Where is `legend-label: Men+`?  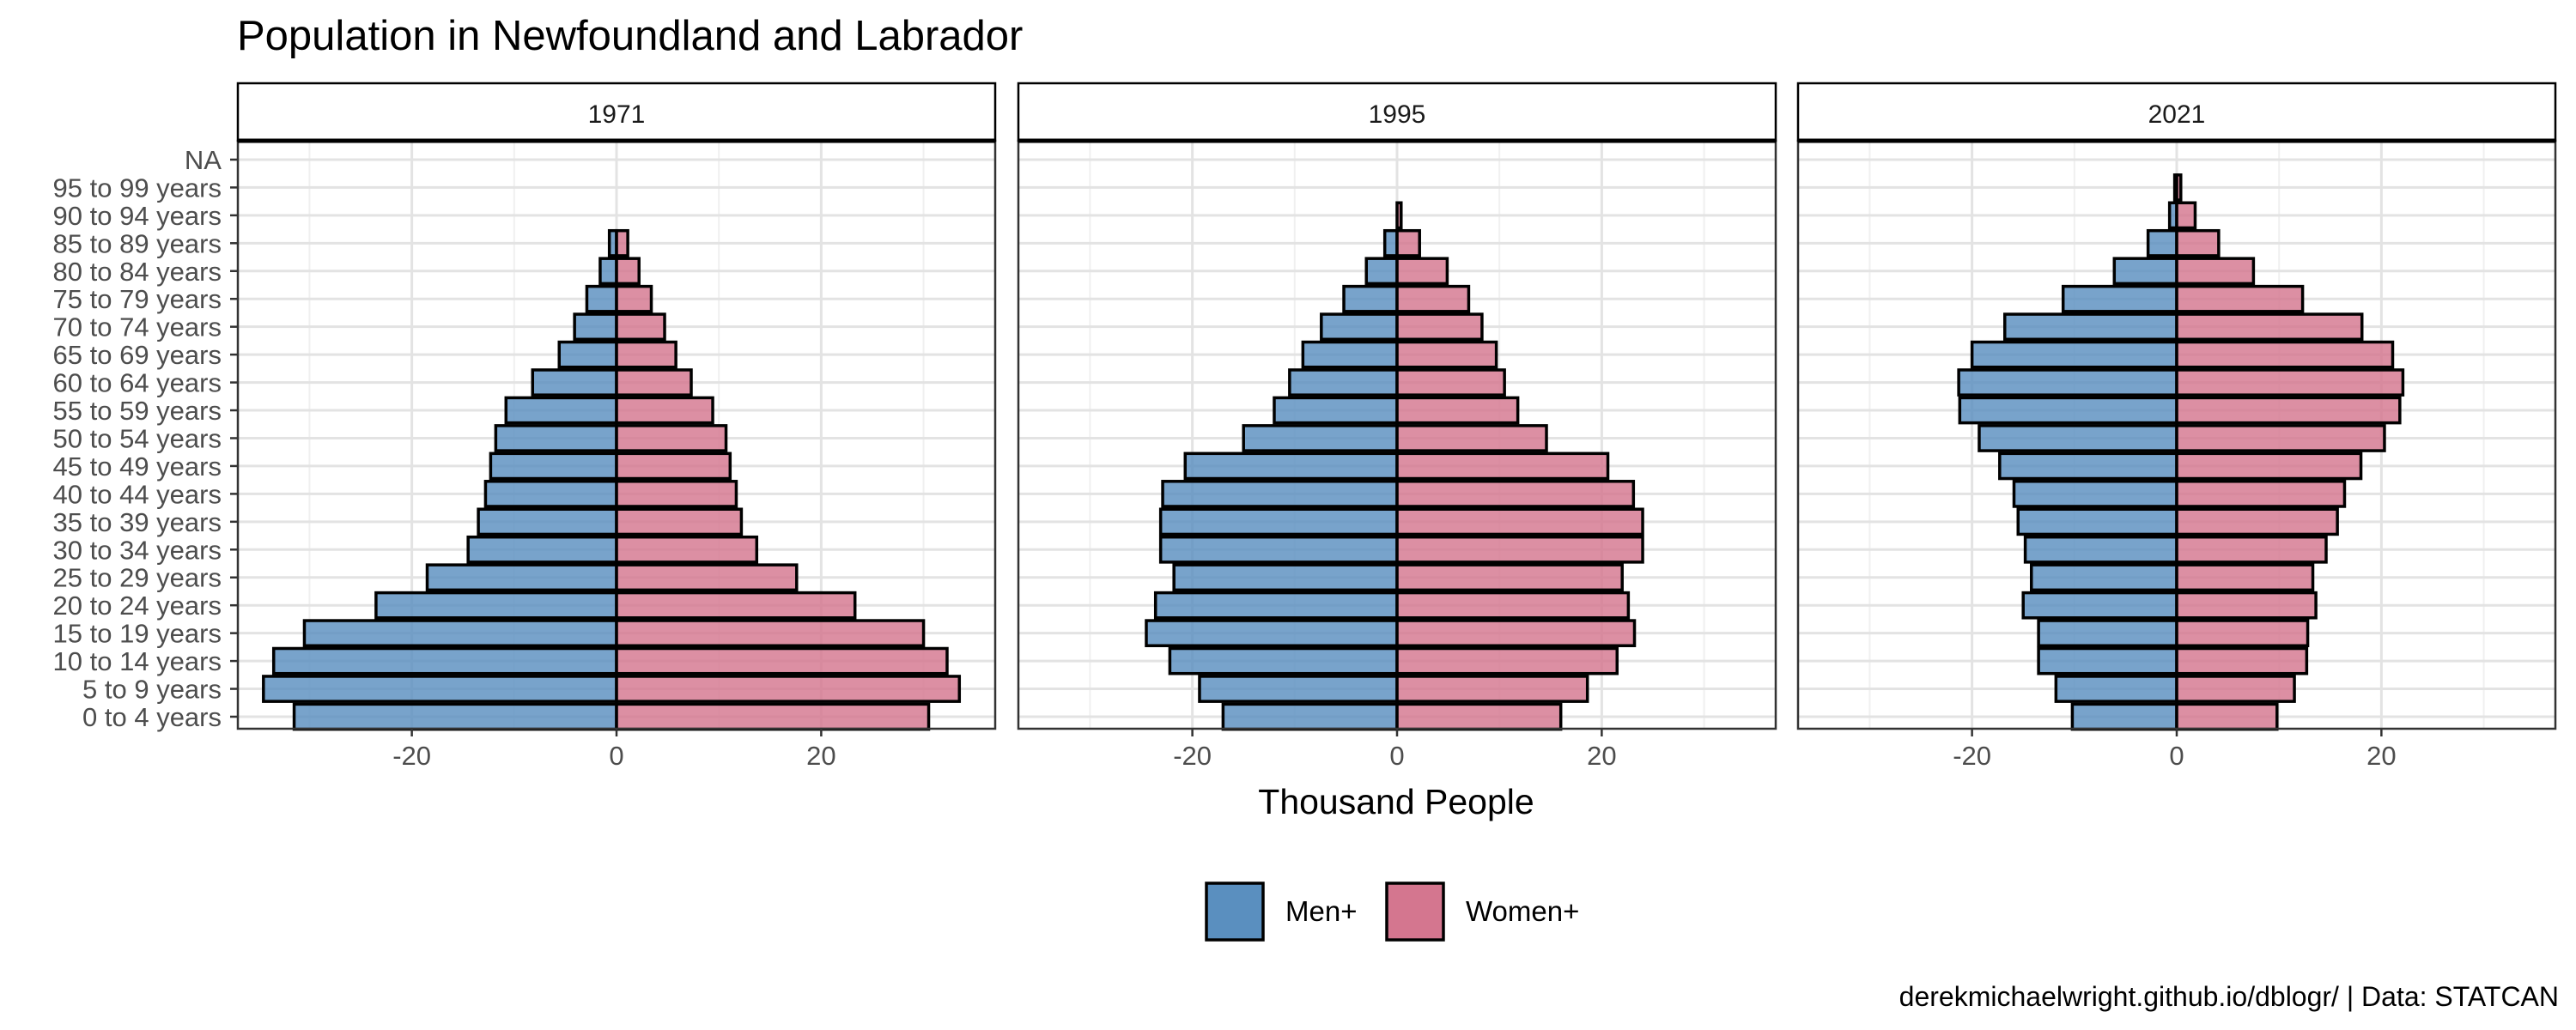
legend-label: Men+ is located at coordinates (1321, 911).